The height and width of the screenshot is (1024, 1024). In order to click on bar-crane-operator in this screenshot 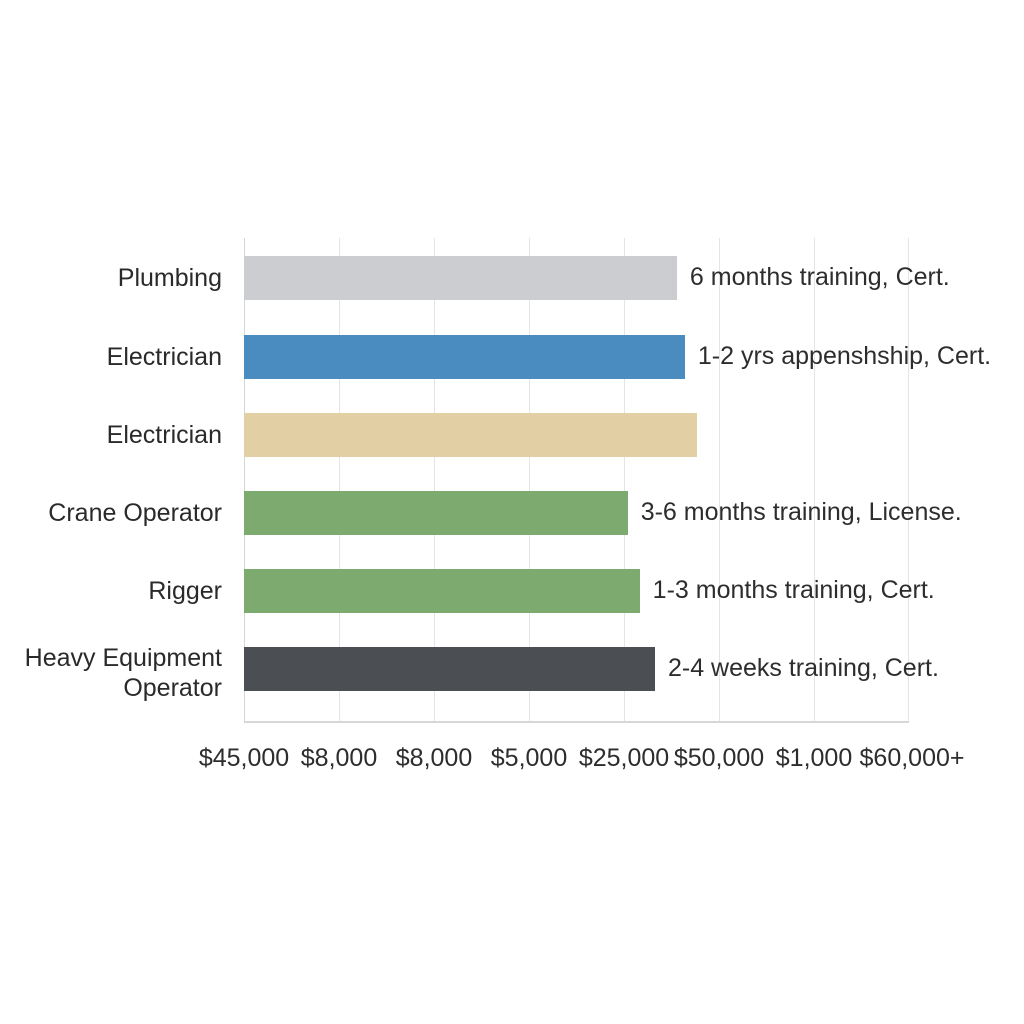, I will do `click(436, 513)`.